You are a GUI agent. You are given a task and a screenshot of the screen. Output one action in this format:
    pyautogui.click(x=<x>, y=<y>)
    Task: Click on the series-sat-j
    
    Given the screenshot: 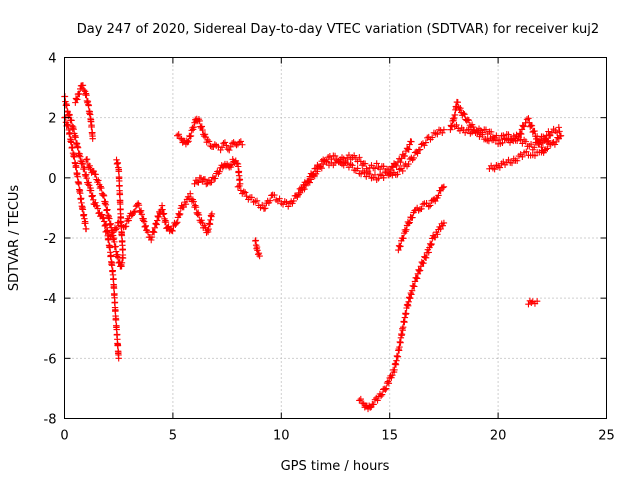 What is the action you would take?
    pyautogui.click(x=355, y=167)
    